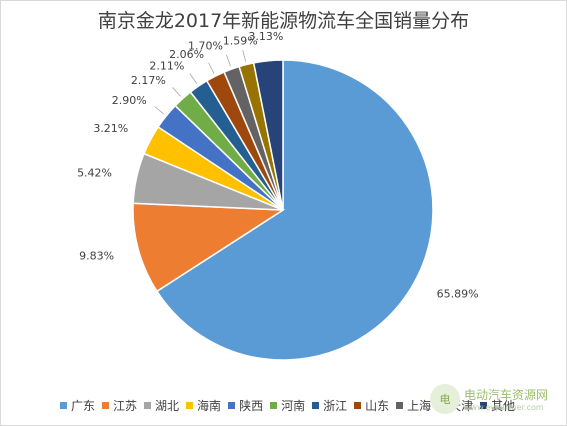 The height and width of the screenshot is (426, 567). I want to click on leader-line-陕西, so click(159, 110).